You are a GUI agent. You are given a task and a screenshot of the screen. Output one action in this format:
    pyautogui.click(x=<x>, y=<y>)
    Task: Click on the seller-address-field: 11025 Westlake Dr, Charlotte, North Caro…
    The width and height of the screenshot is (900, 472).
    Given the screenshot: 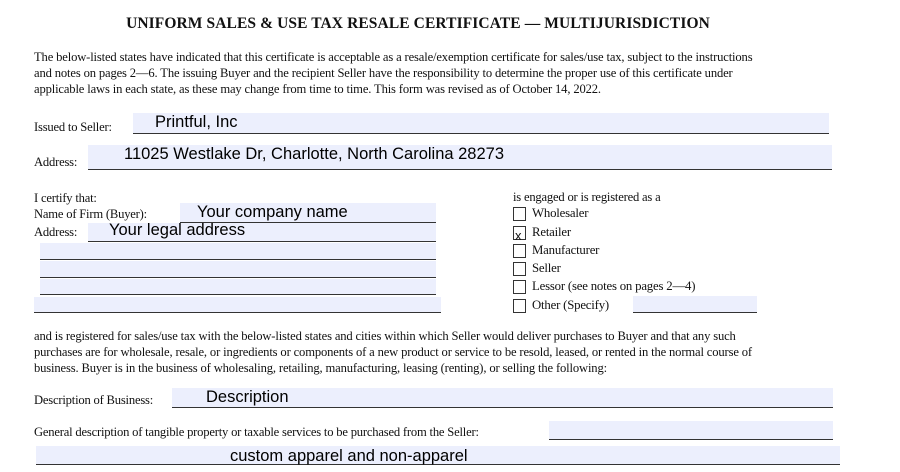 What is the action you would take?
    pyautogui.click(x=460, y=157)
    